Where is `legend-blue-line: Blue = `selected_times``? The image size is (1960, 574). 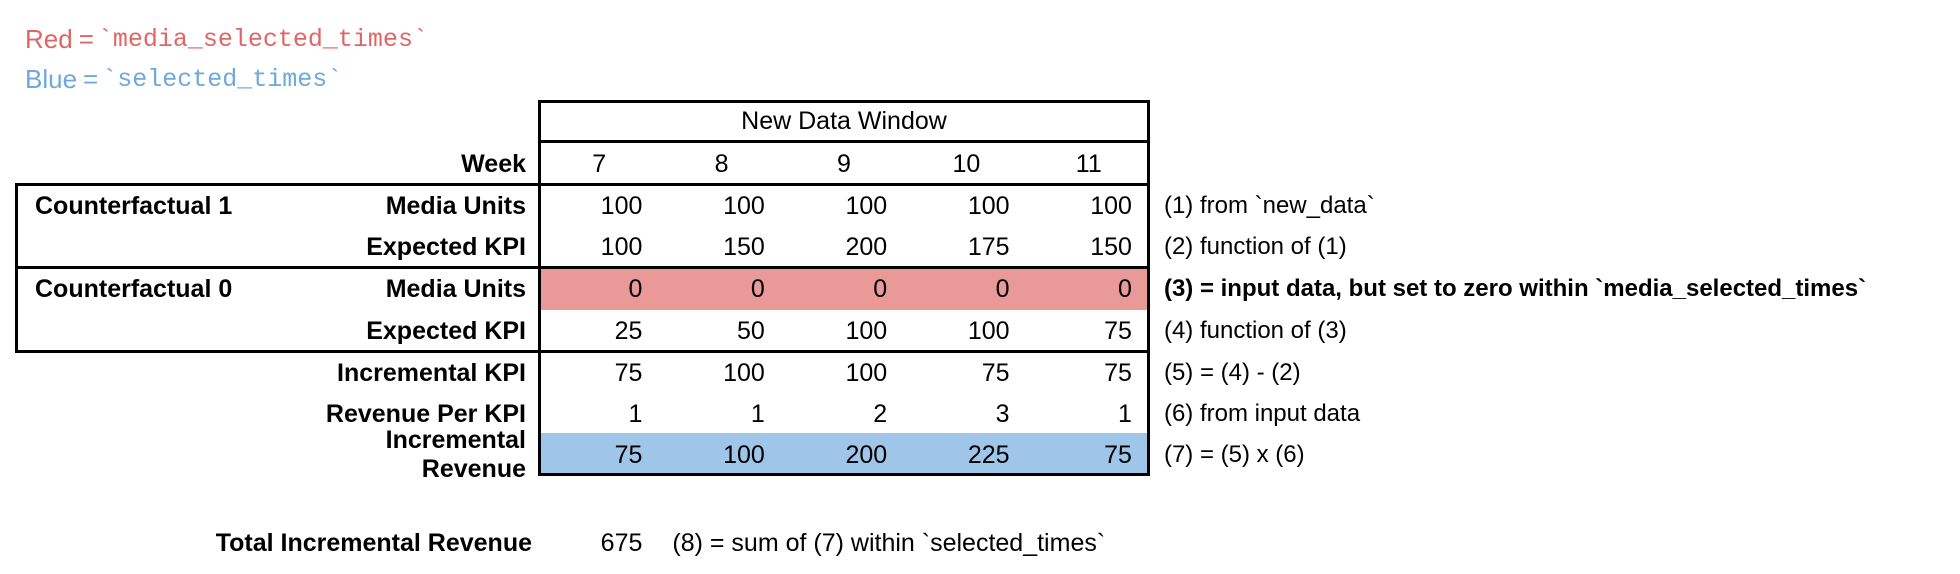 legend-blue-line: Blue = `selected_times` is located at coordinates (183, 79).